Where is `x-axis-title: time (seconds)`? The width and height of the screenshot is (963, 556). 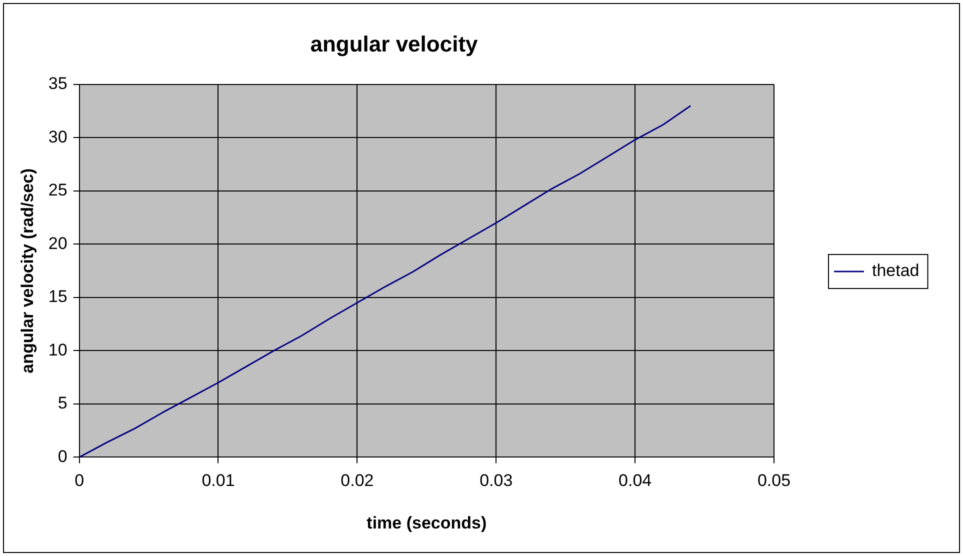
x-axis-title: time (seconds) is located at coordinates (426, 522).